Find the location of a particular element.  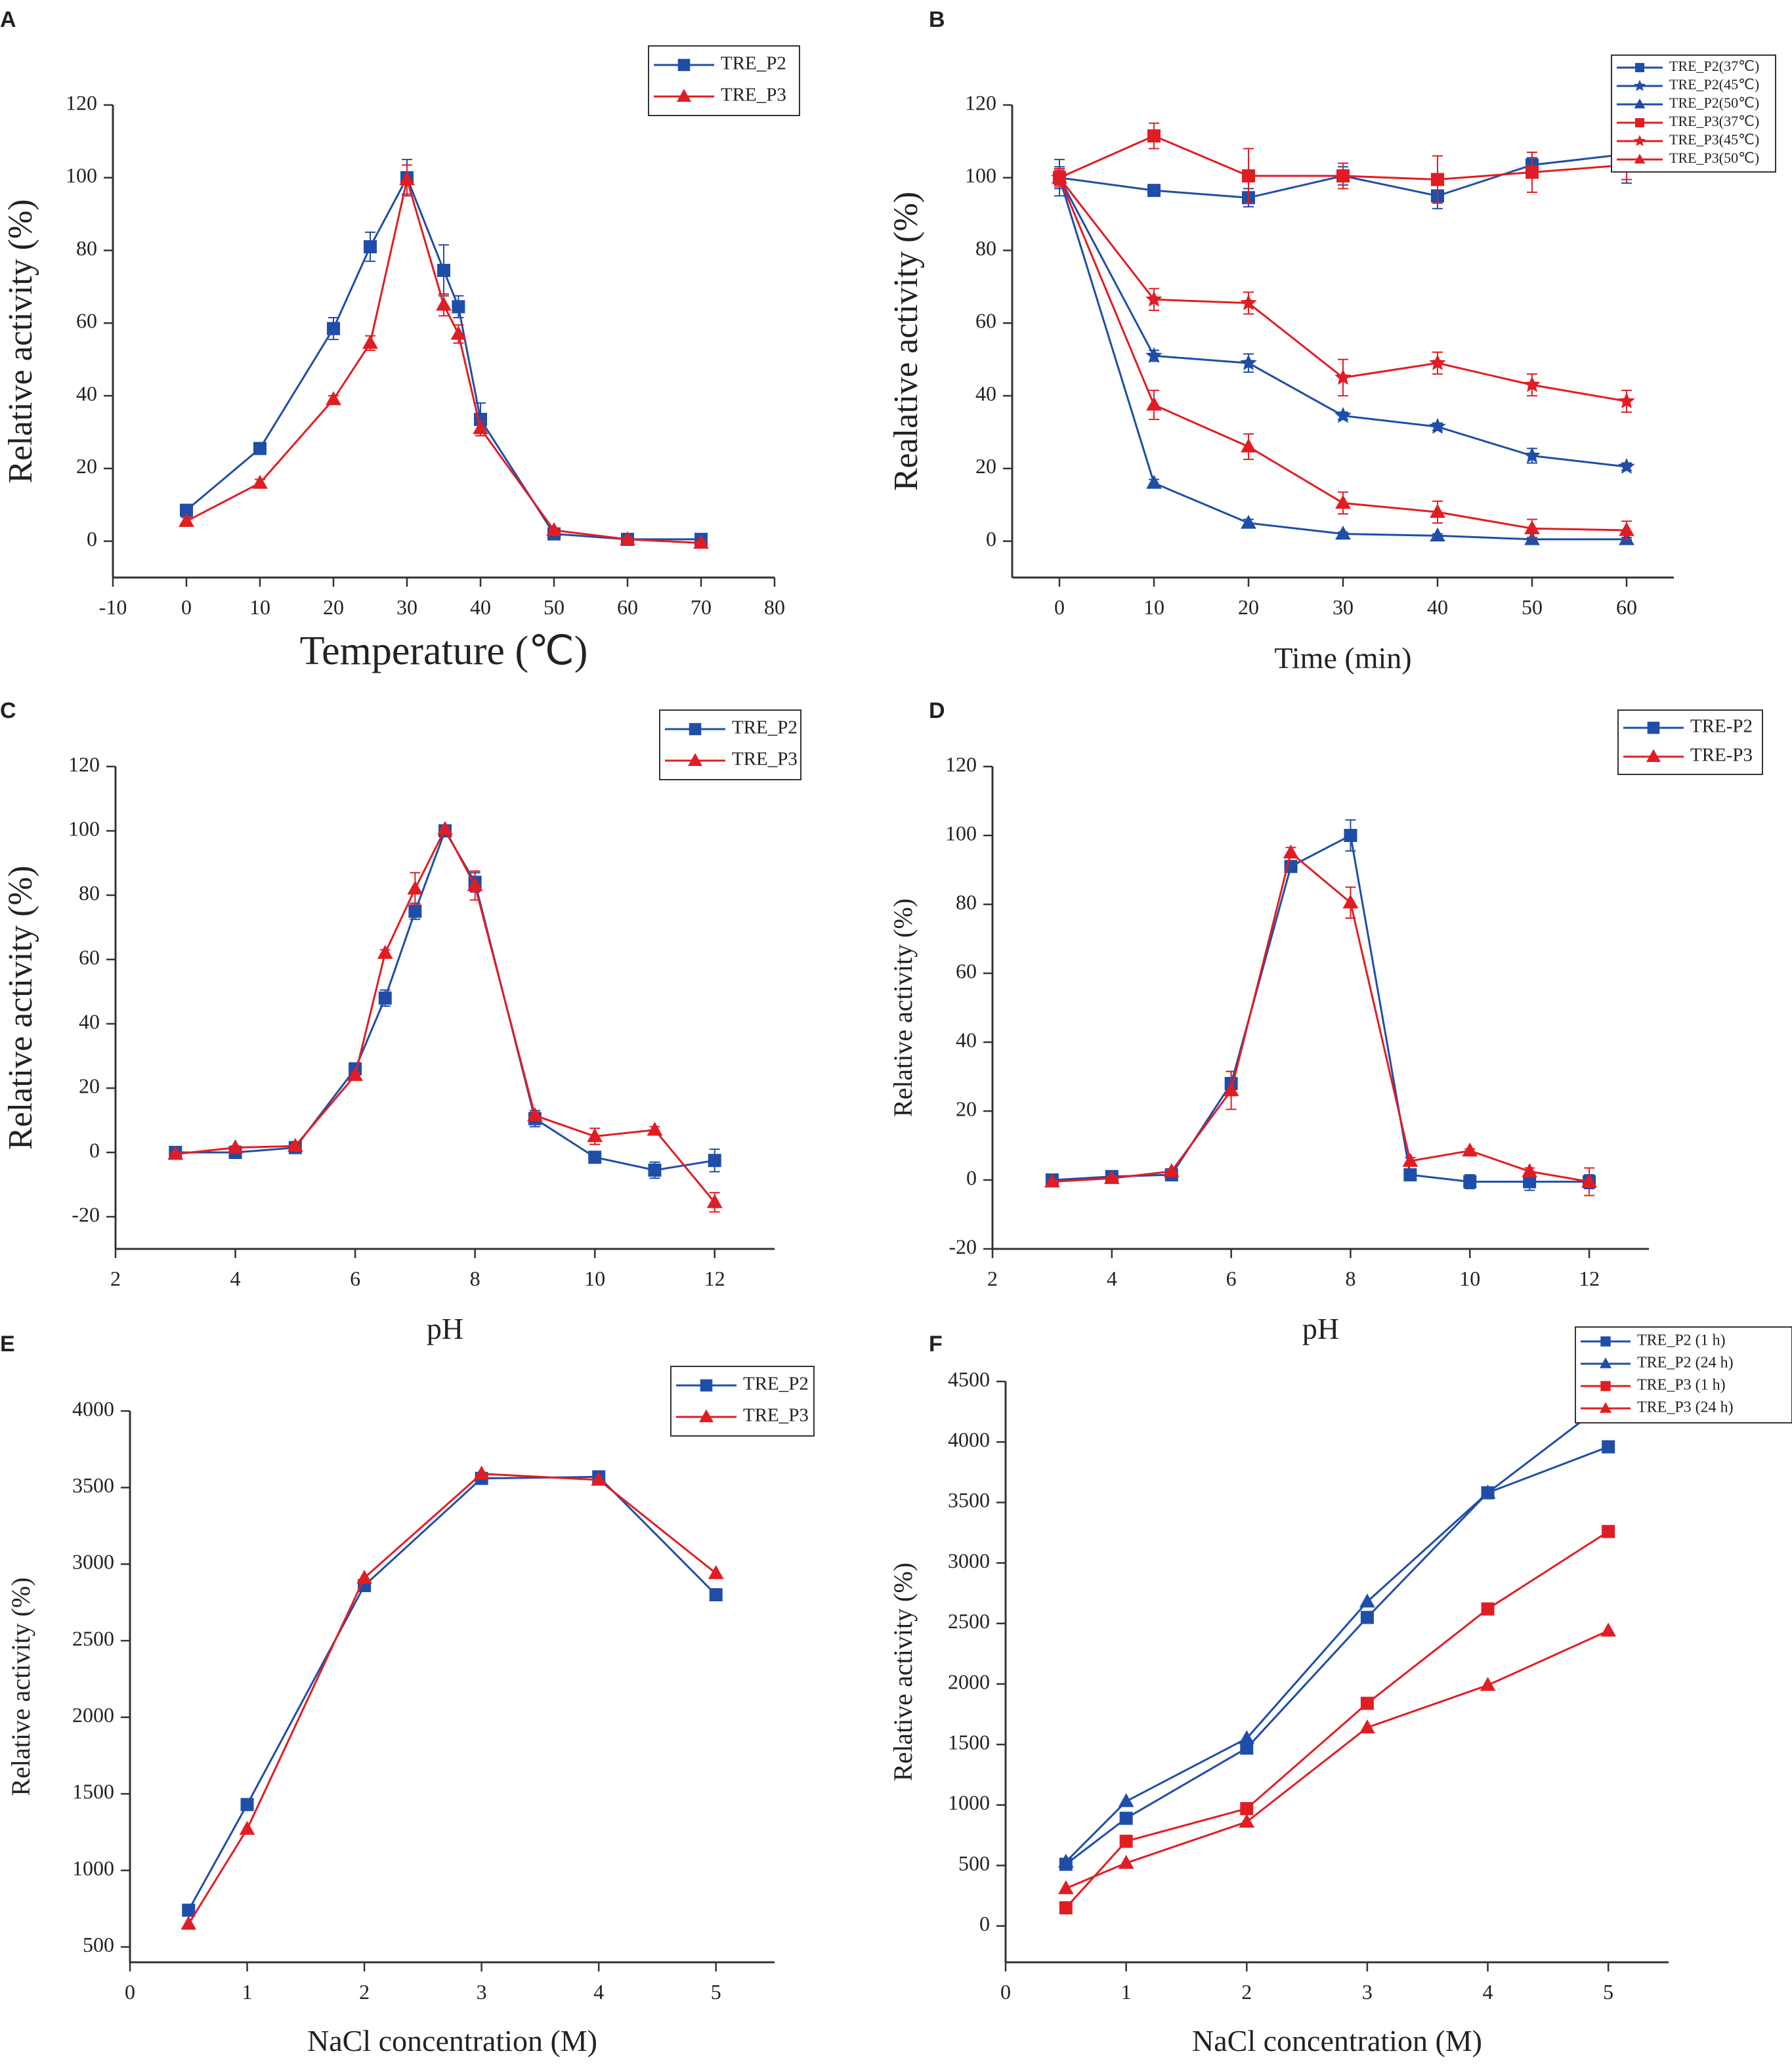

y-tick-label: 500 is located at coordinates (98, 1944).